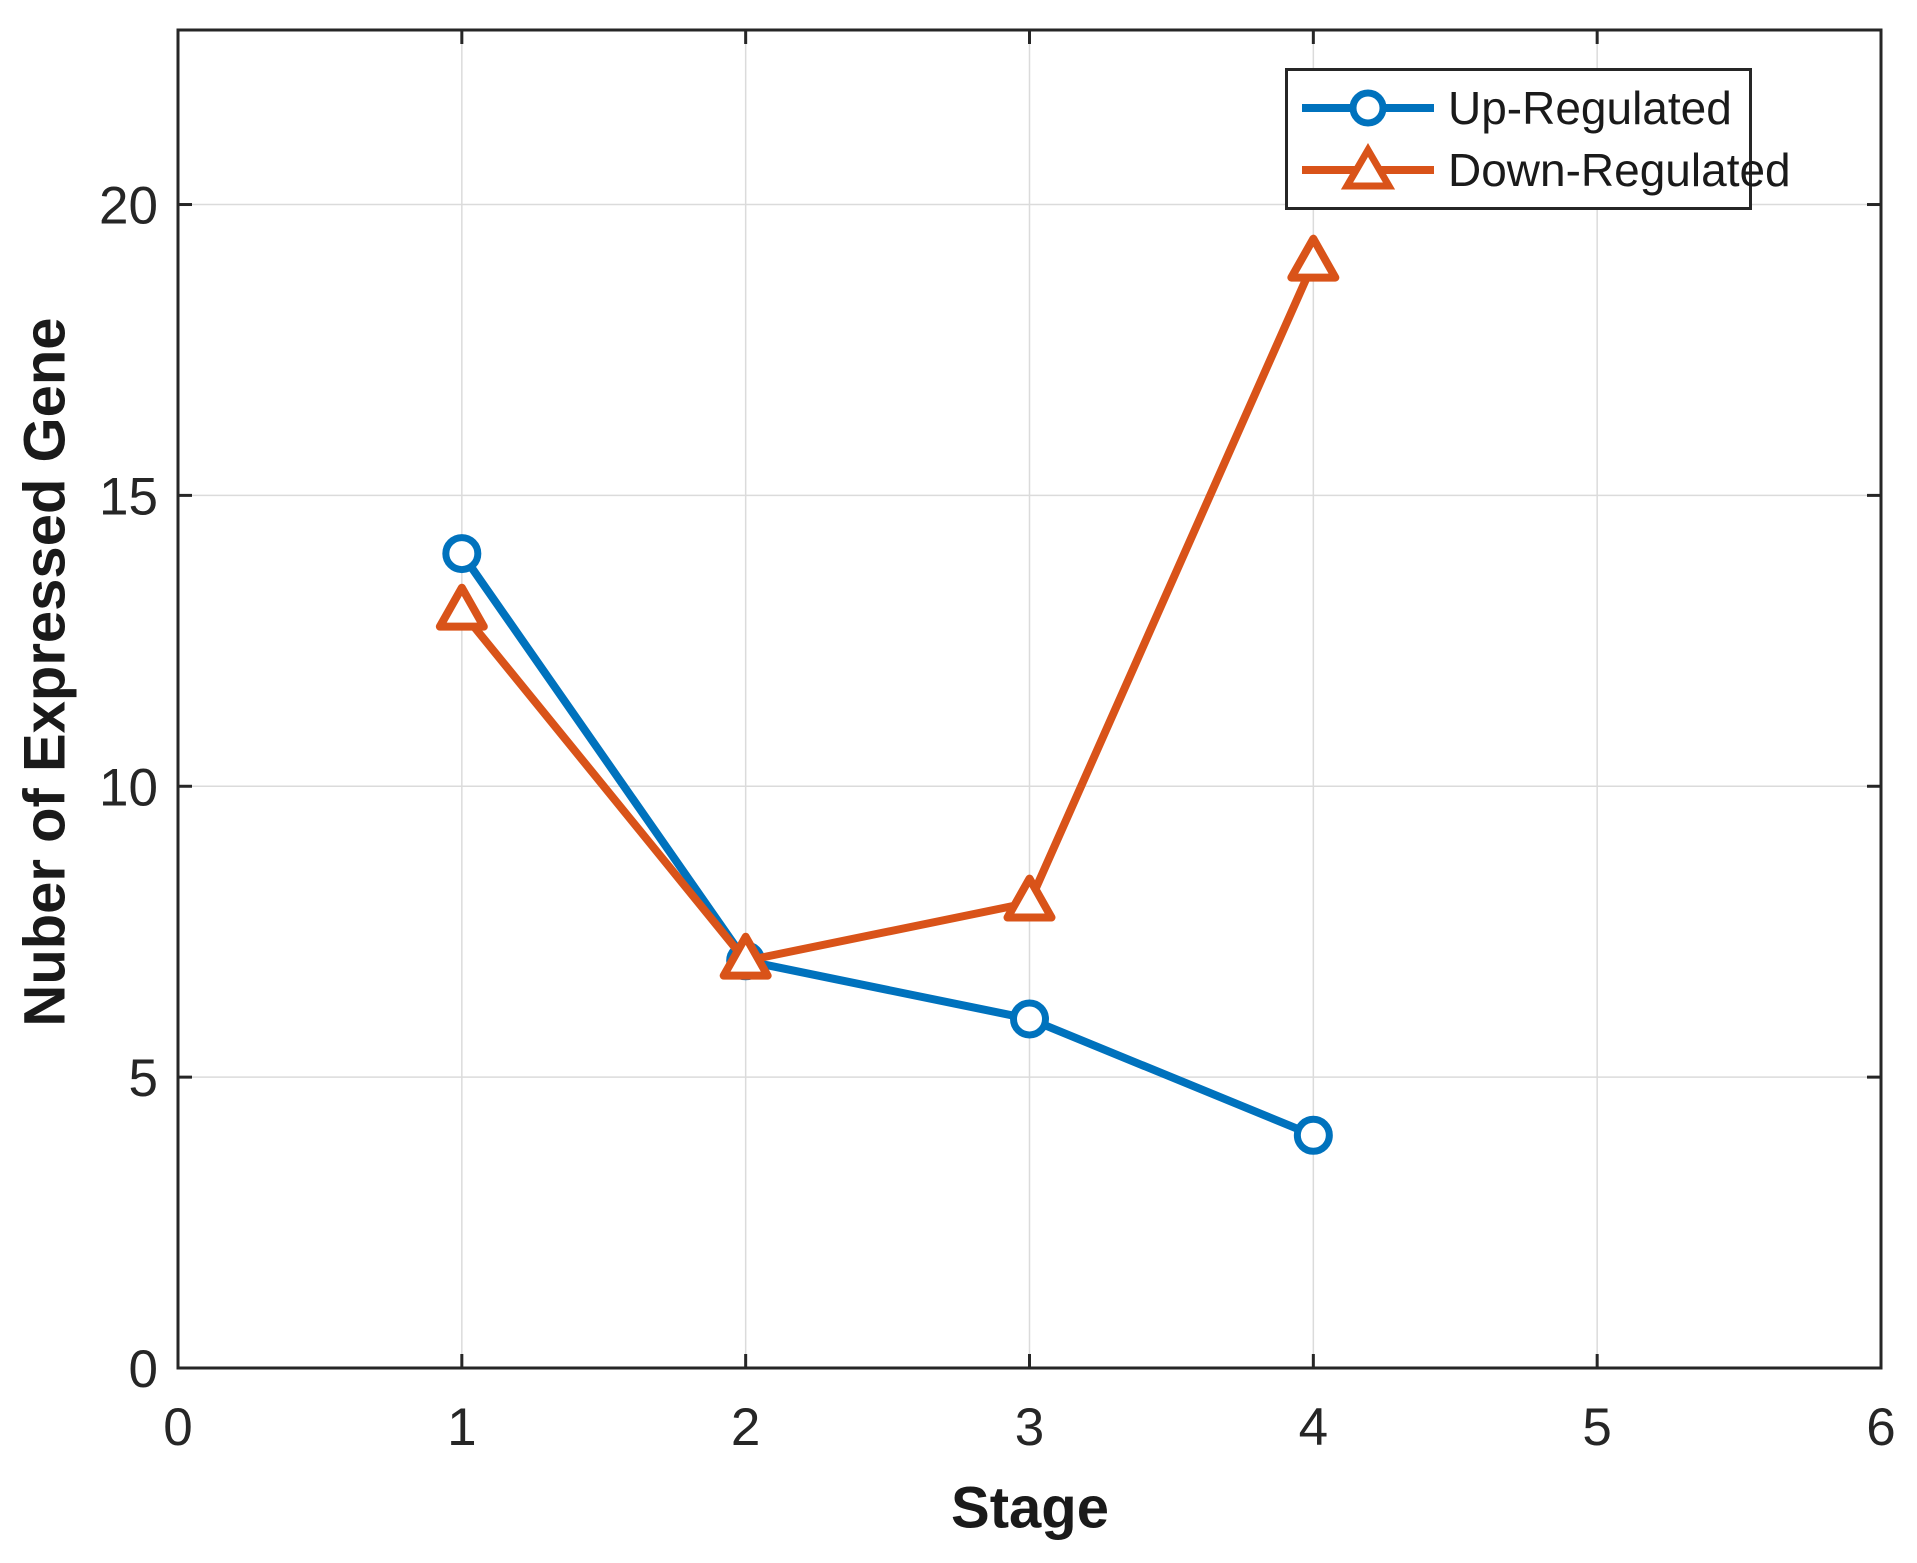 Image resolution: width=1917 pixels, height=1563 pixels. I want to click on x-tick-label: 0, so click(177, 1427).